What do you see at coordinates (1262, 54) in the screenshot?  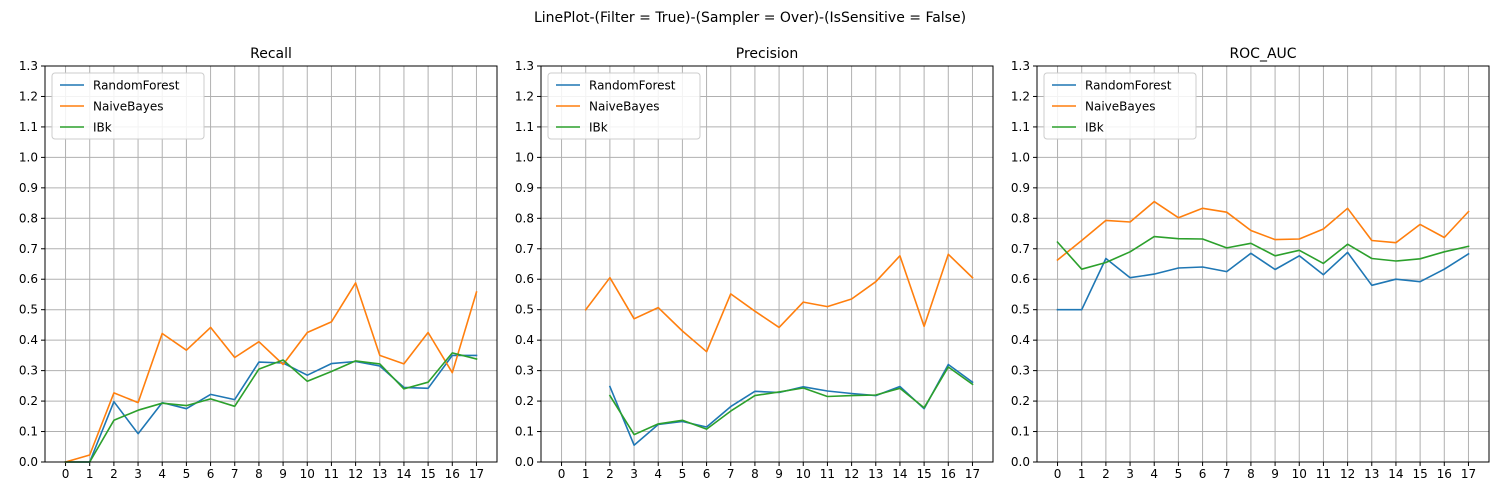 I see `chart-title: ROC_AUC` at bounding box center [1262, 54].